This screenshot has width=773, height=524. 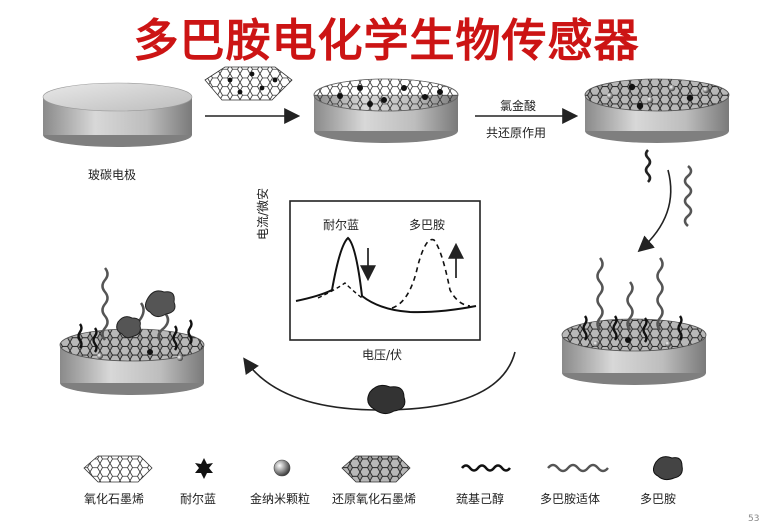 I want to click on floating-aptamers, so click(x=668, y=188).